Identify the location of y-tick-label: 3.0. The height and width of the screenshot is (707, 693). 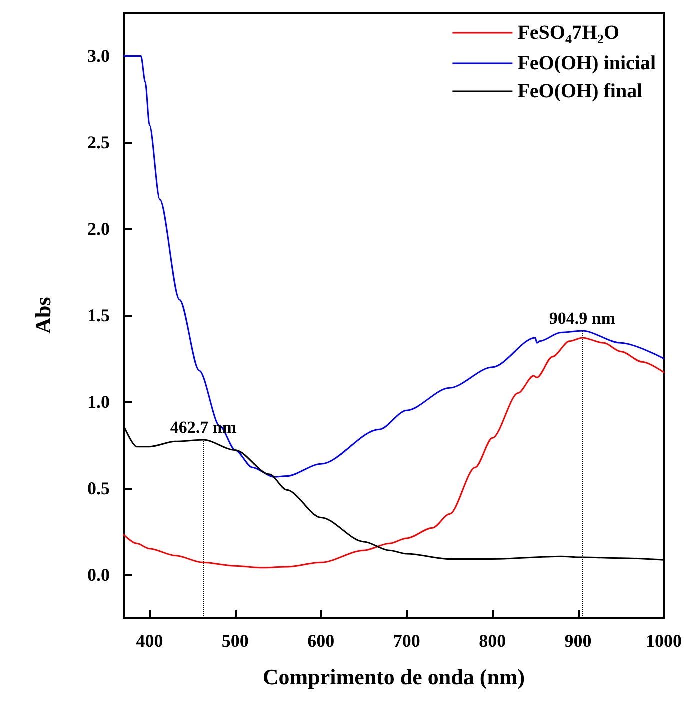
(99, 56).